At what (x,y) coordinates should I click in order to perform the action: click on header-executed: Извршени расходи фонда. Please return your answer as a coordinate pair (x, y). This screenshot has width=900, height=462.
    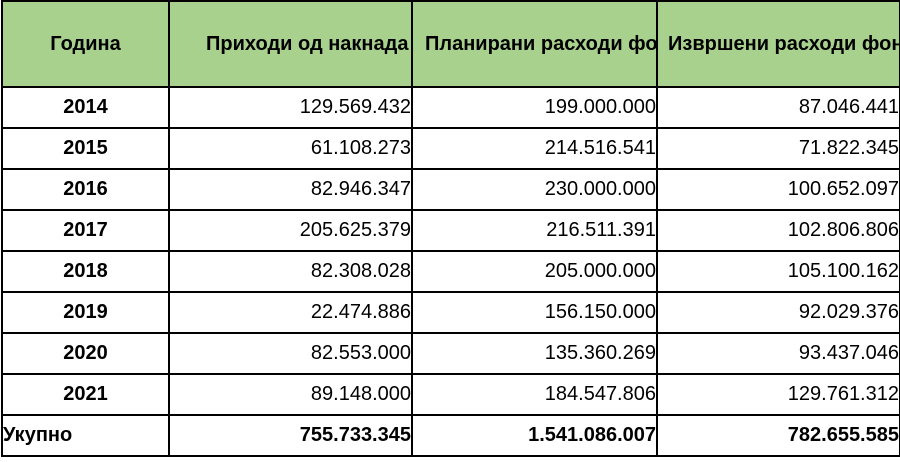
    Looking at the image, I should click on (778, 44).